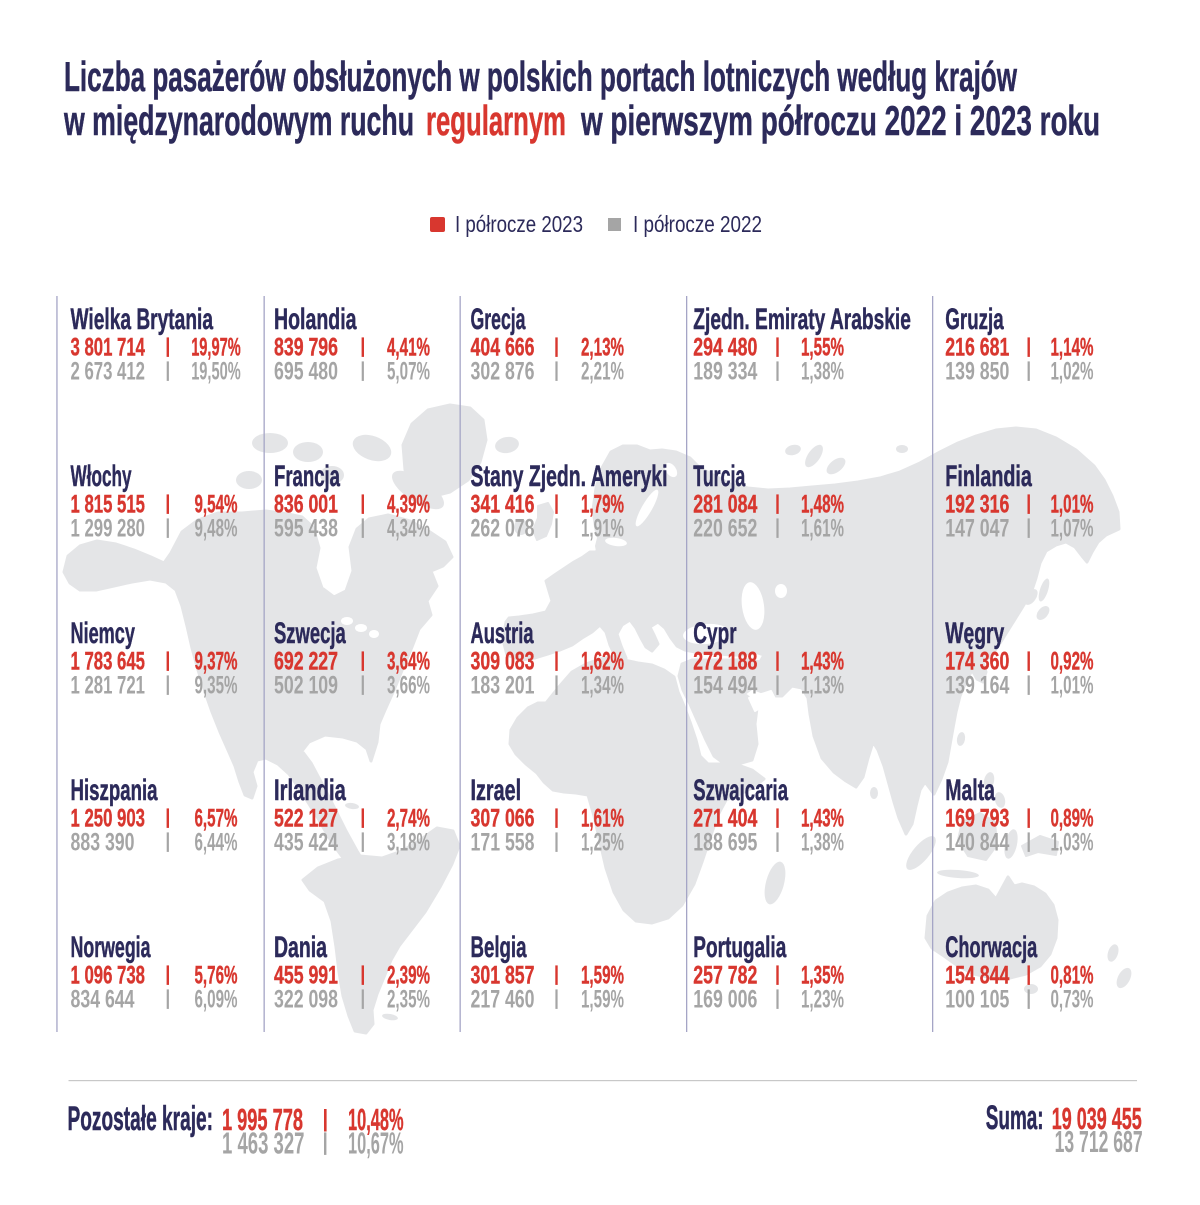 The image size is (1200, 1205). I want to click on svg-text: 1,07%, so click(1072, 528).